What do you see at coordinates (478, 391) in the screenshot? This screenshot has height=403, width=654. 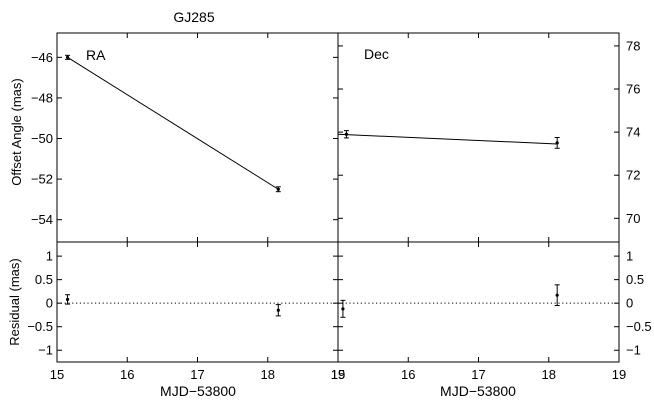 I see `xlabel-right: MJD−53800` at bounding box center [478, 391].